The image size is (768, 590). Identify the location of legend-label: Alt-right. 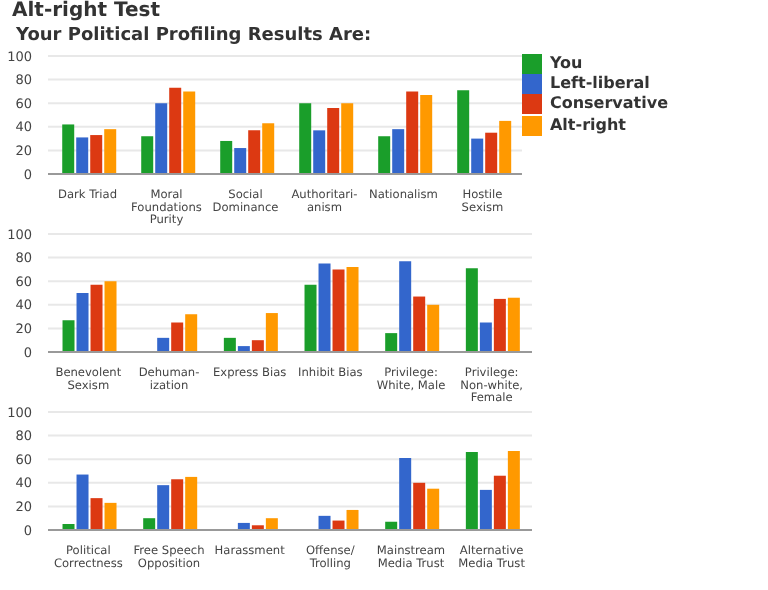
(587, 124).